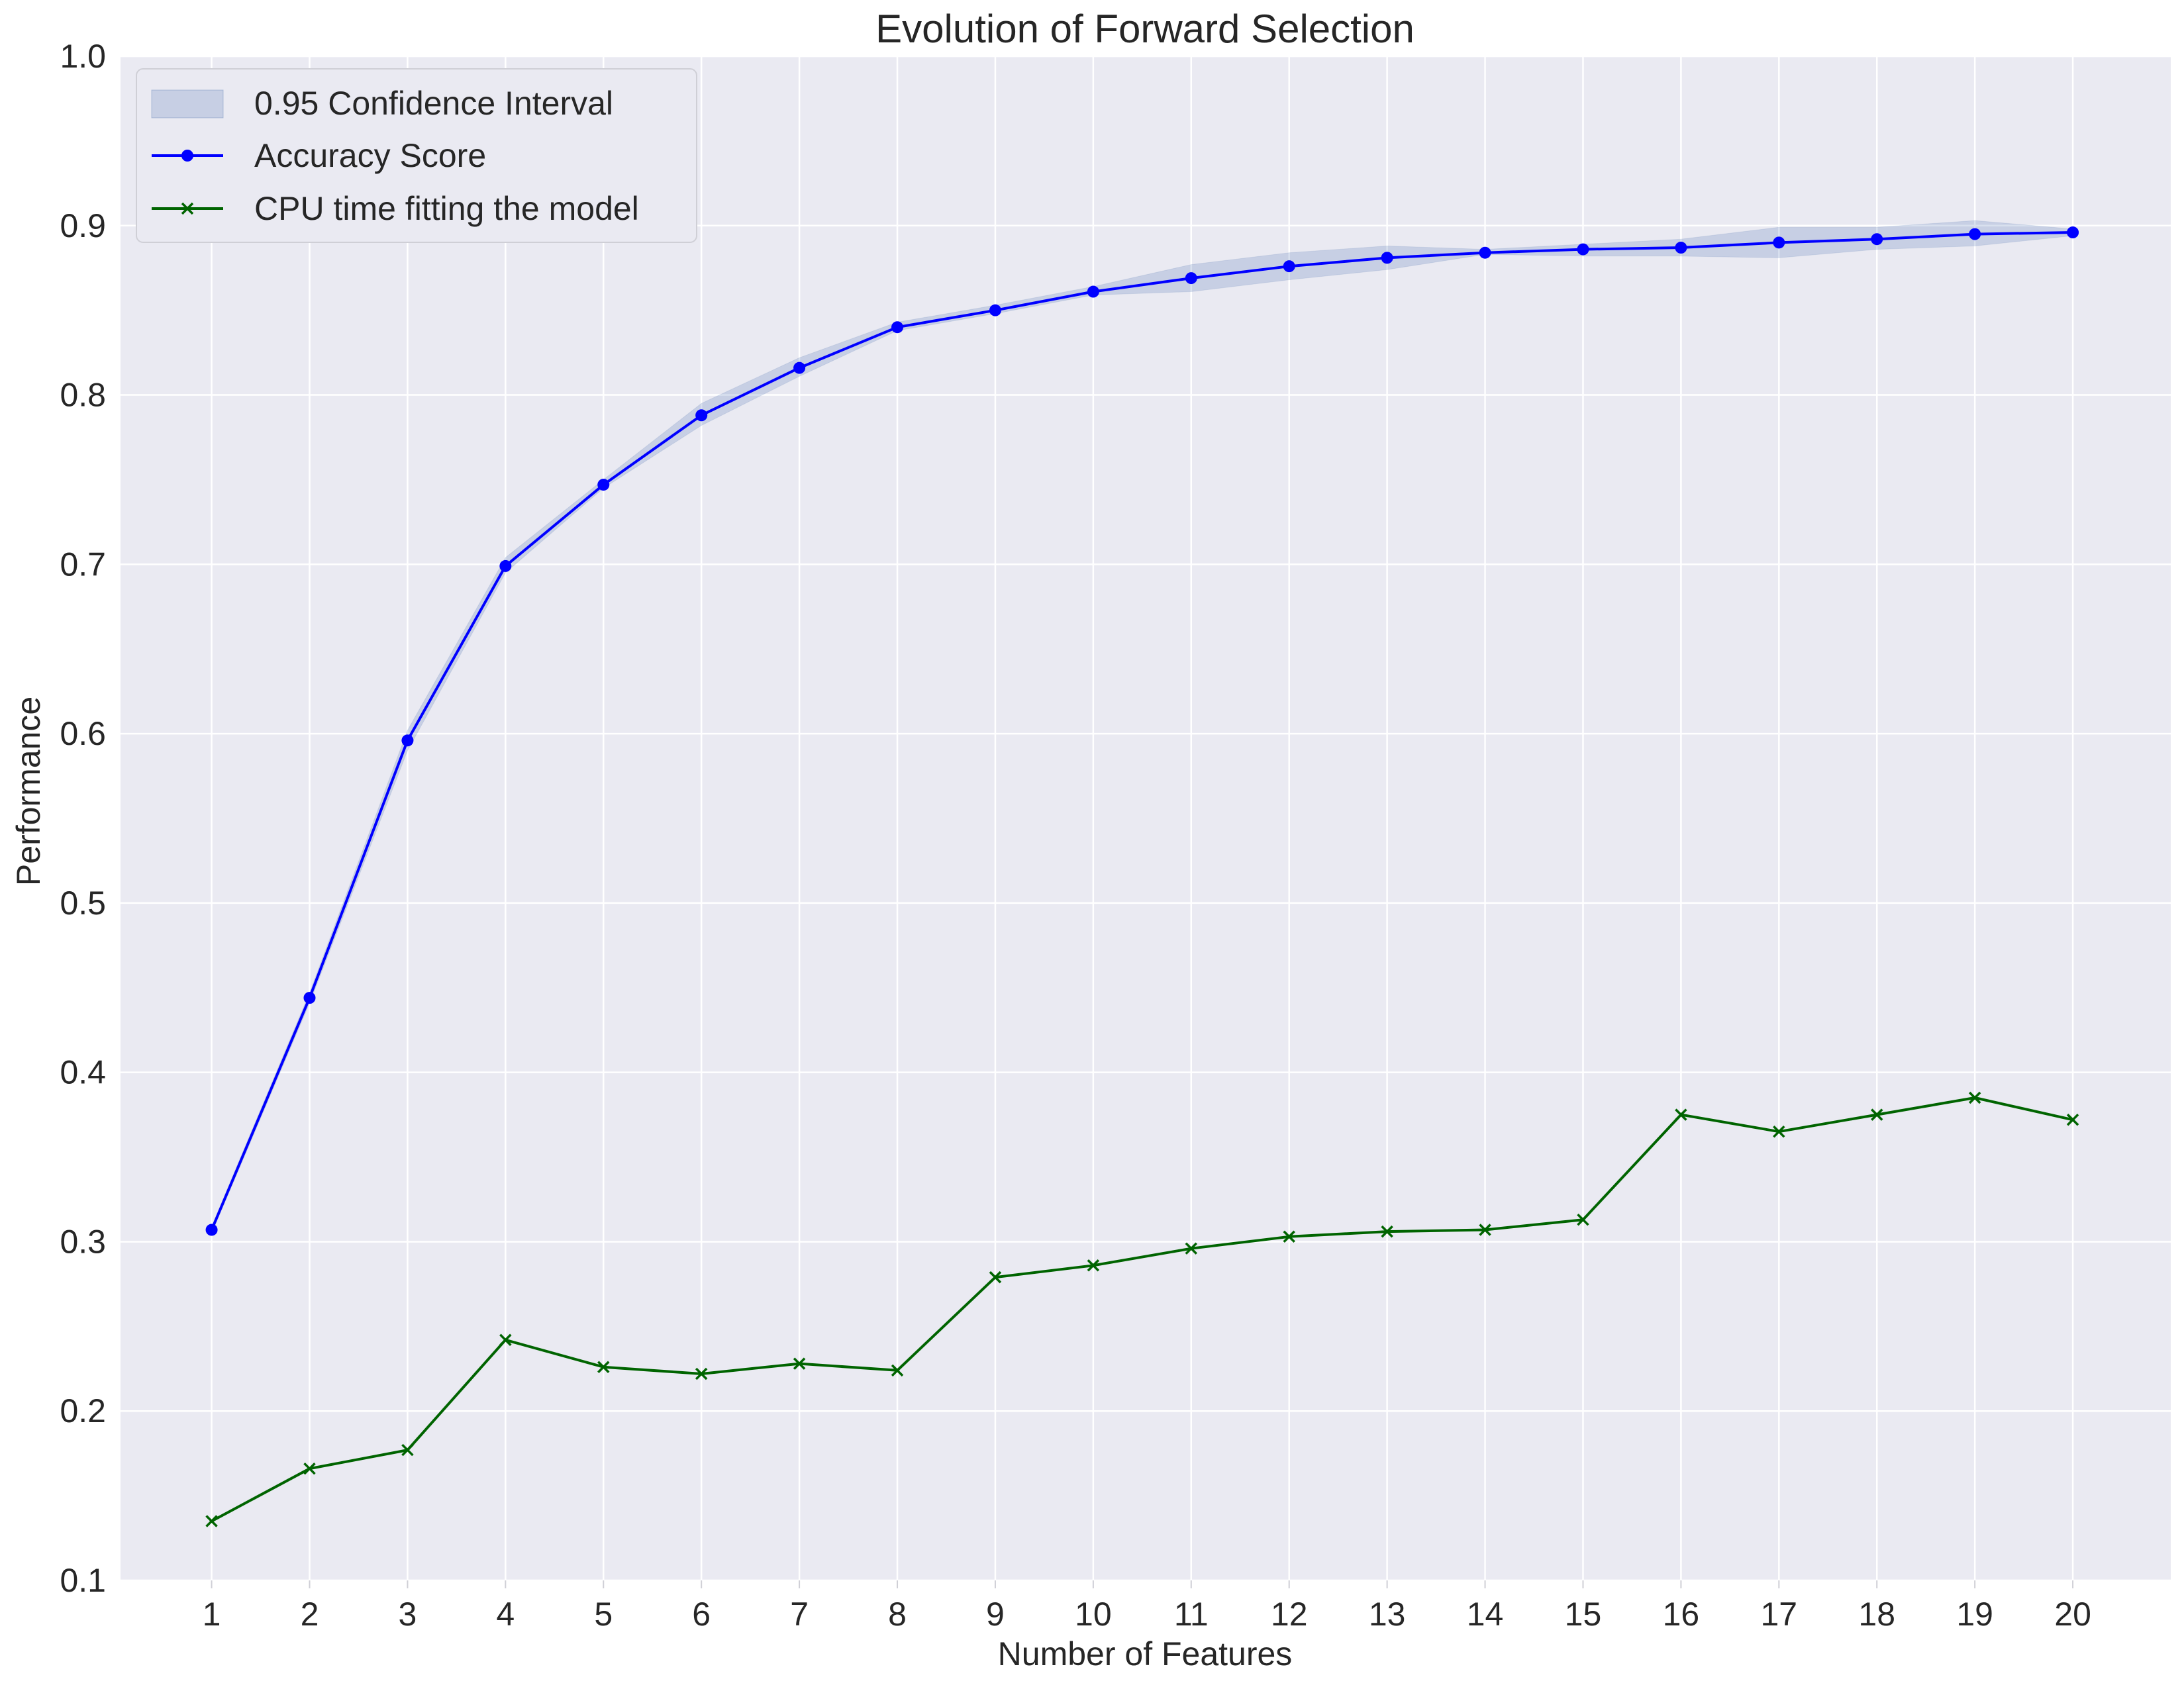 This screenshot has width=2184, height=1687. What do you see at coordinates (83, 564) in the screenshot?
I see `y-tick-label: 0.7` at bounding box center [83, 564].